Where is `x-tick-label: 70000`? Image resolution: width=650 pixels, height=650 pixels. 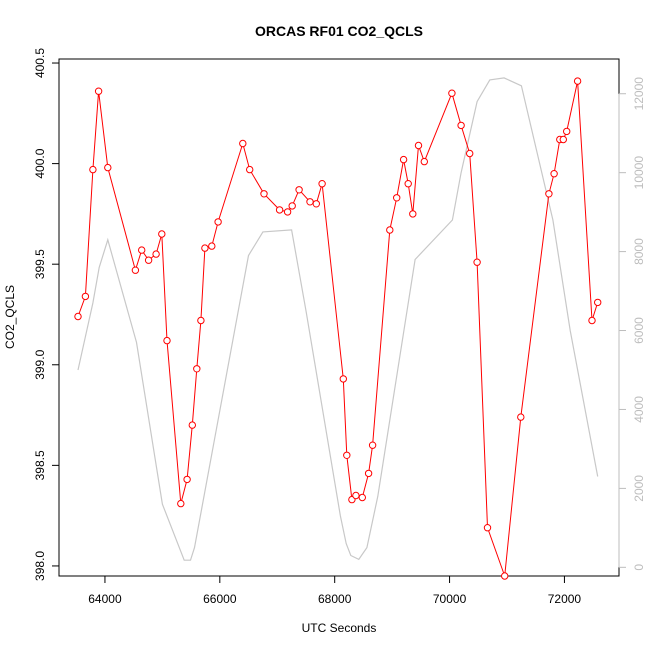
x-tick-label: 70000 is located at coordinates (450, 599).